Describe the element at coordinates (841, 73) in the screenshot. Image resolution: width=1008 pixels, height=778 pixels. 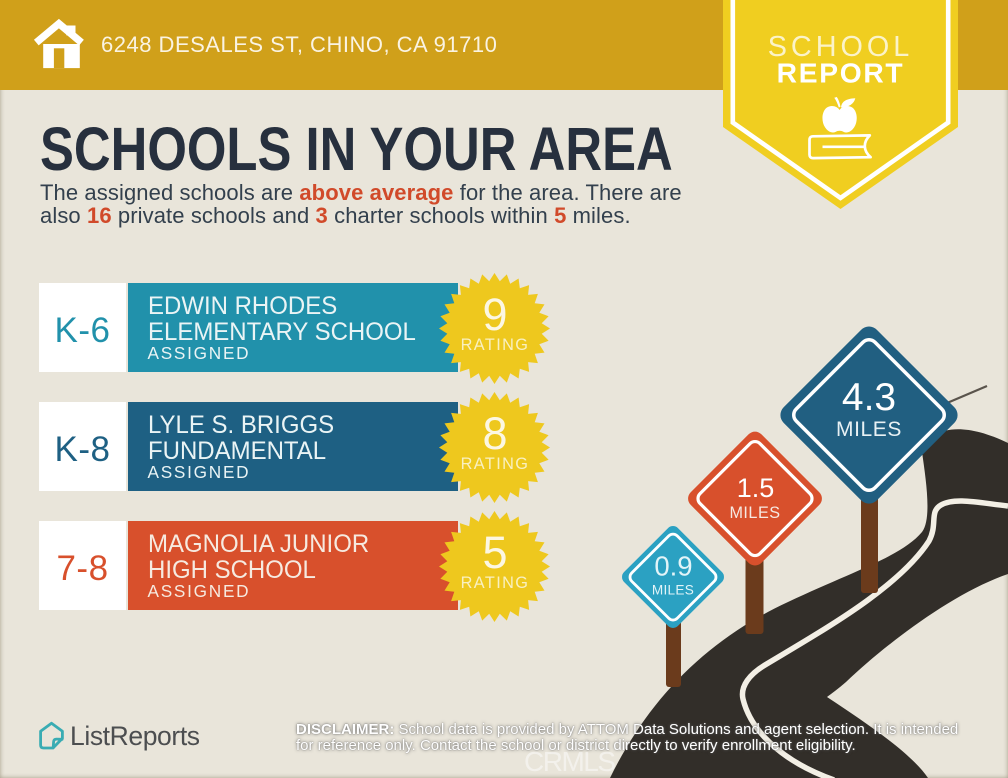
I see `svg-text: REPORT` at that location.